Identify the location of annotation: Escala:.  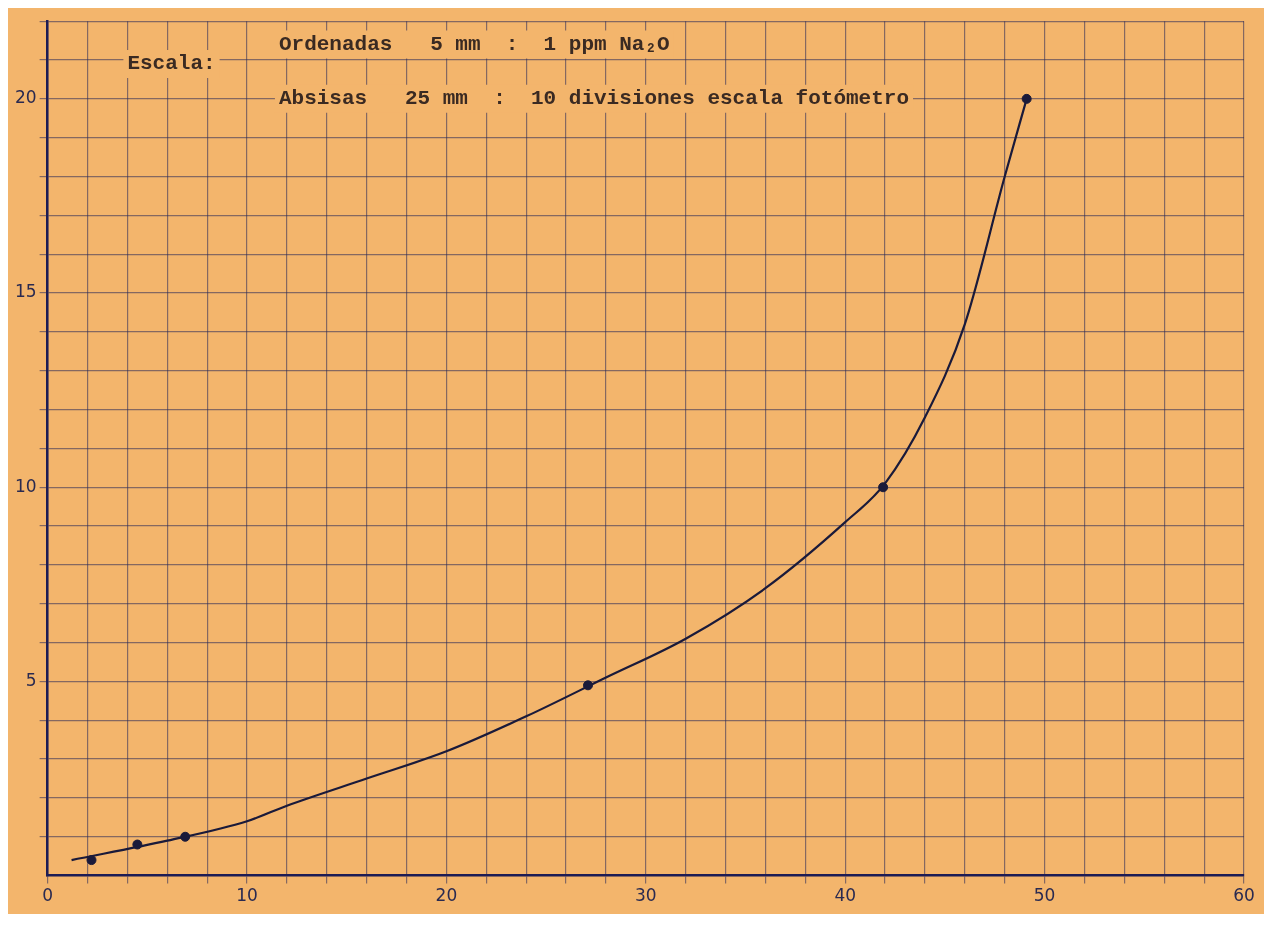
(171, 64).